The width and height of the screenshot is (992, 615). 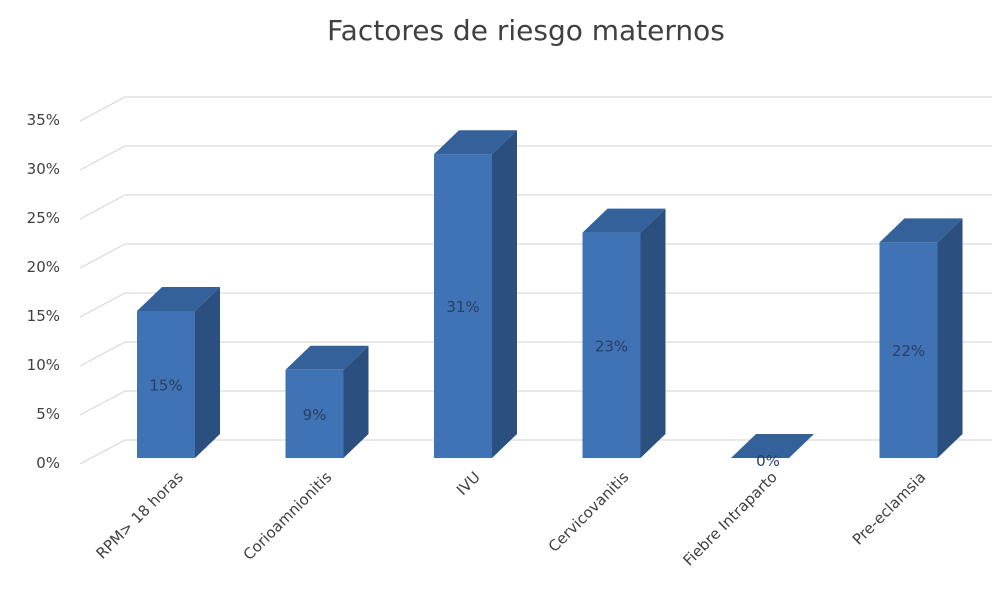 I want to click on y-tick-label: 0%, so click(x=48, y=463).